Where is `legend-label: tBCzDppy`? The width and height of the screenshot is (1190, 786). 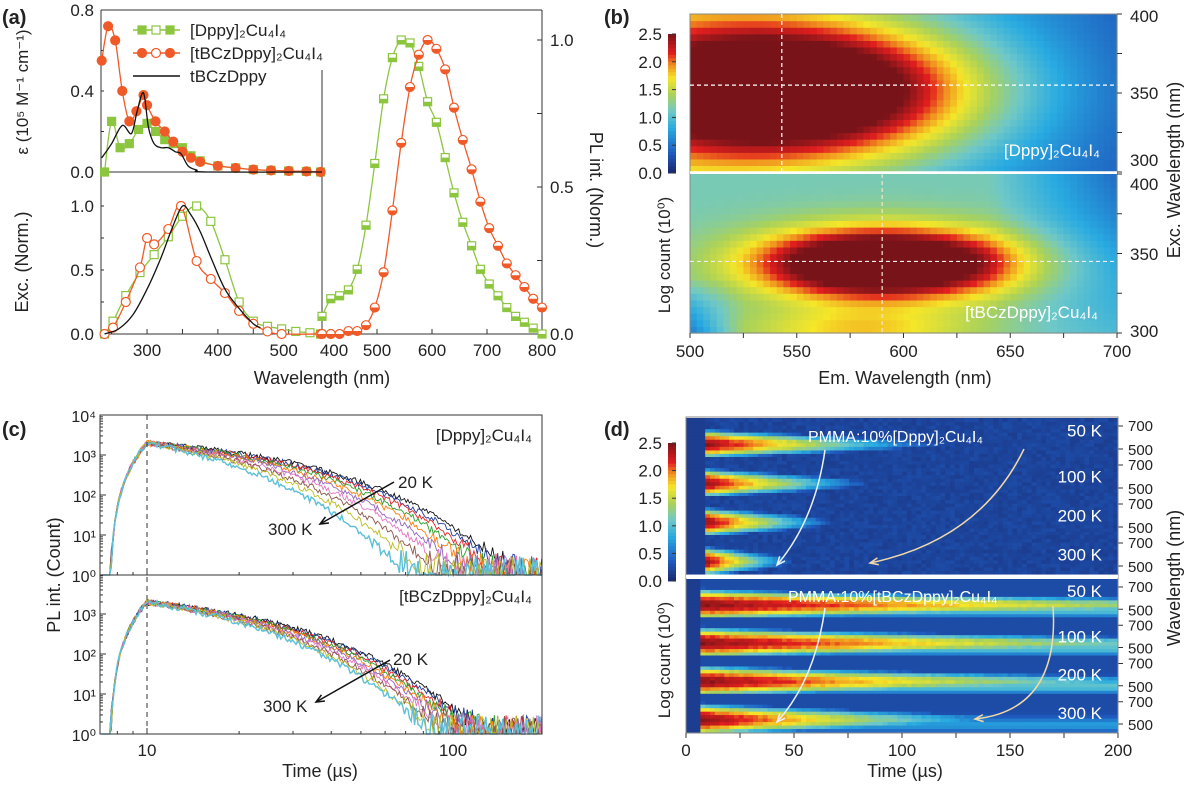 legend-label: tBCzDppy is located at coordinates (228, 76).